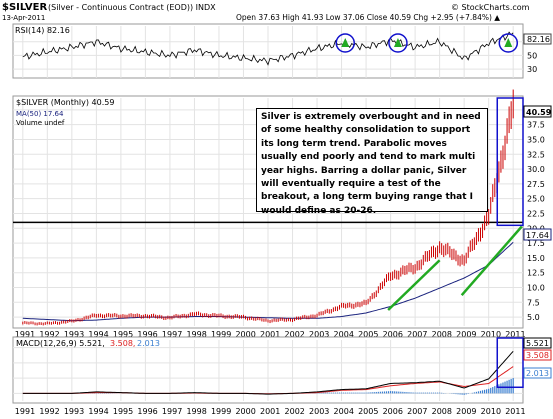 This screenshot has width=553, height=419. I want to click on rsi-value-label: 82.16, so click(538, 39).